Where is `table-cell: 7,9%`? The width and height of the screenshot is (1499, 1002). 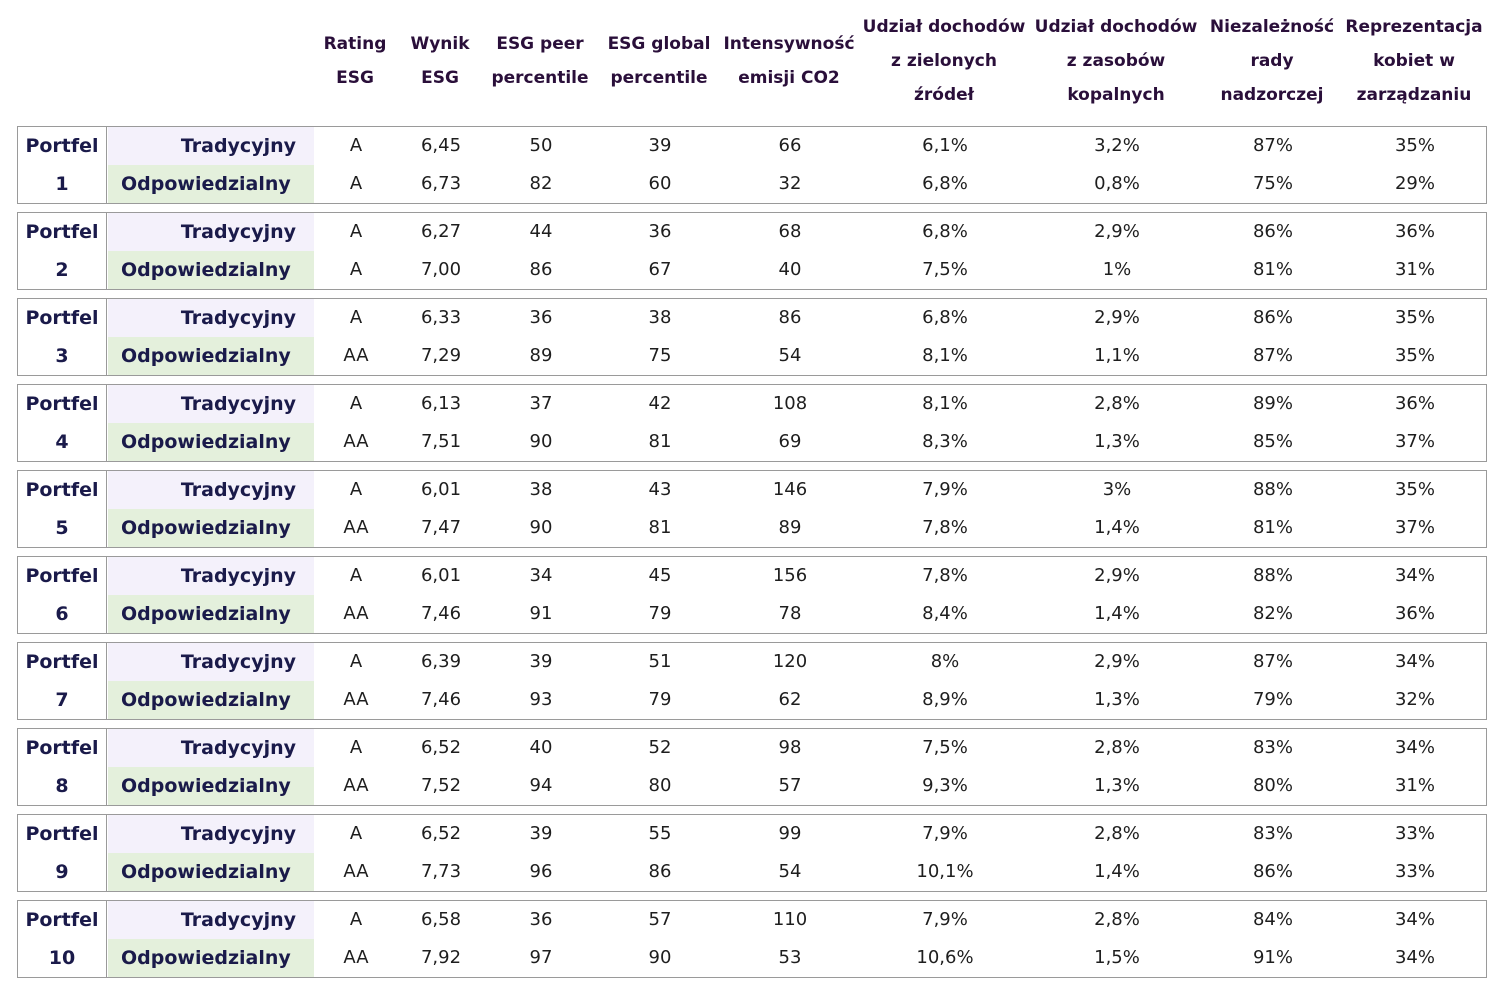
table-cell: 7,9% is located at coordinates (945, 833).